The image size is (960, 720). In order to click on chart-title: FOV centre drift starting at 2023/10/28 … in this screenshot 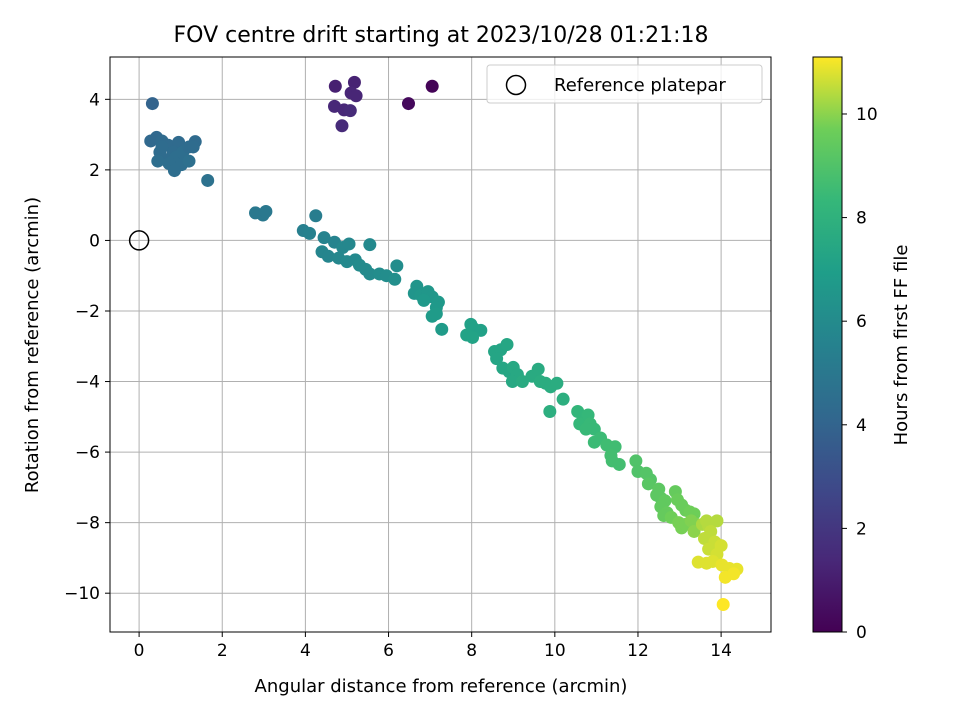, I will do `click(441, 35)`.